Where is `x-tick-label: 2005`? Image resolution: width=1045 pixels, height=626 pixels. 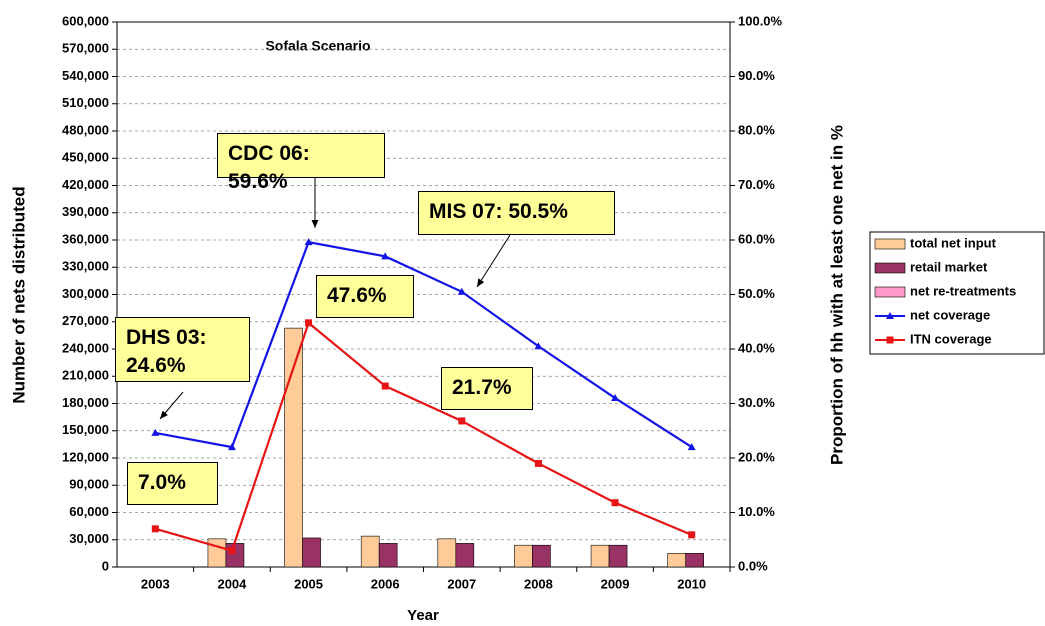 x-tick-label: 2005 is located at coordinates (308, 583).